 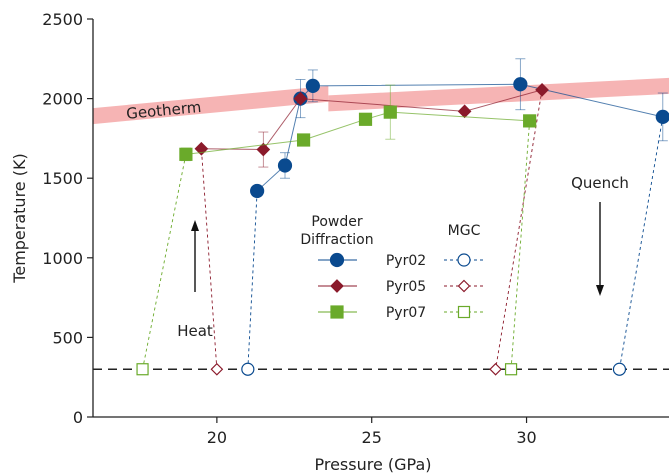 What do you see at coordinates (520, 245) in the screenshot?
I see `pyr07-quench-link` at bounding box center [520, 245].